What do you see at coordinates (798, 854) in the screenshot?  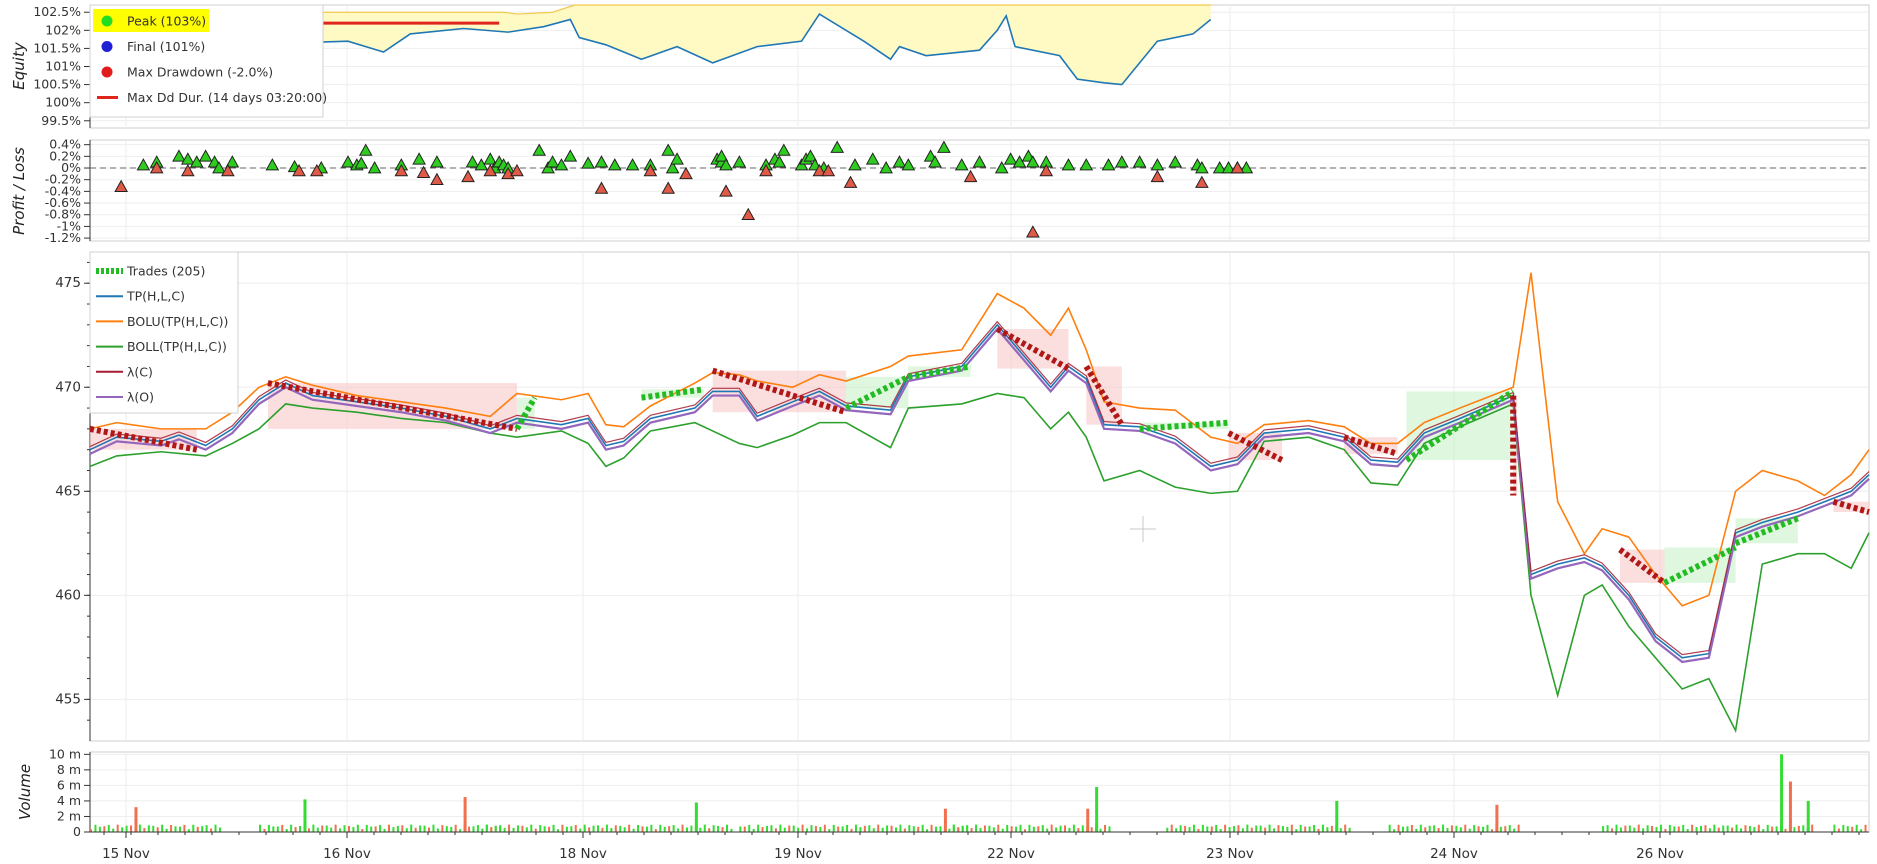 I see `xtick-label: 19 Nov` at bounding box center [798, 854].